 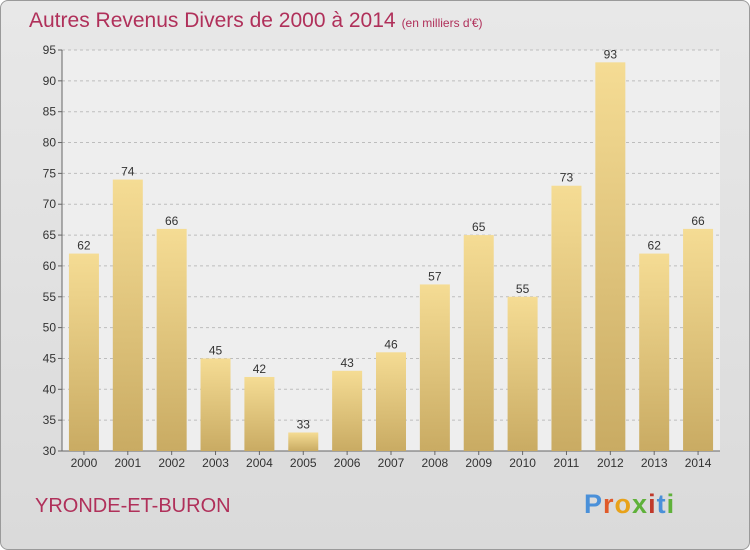 What do you see at coordinates (623, 504) in the screenshot?
I see `logo-letter: o` at bounding box center [623, 504].